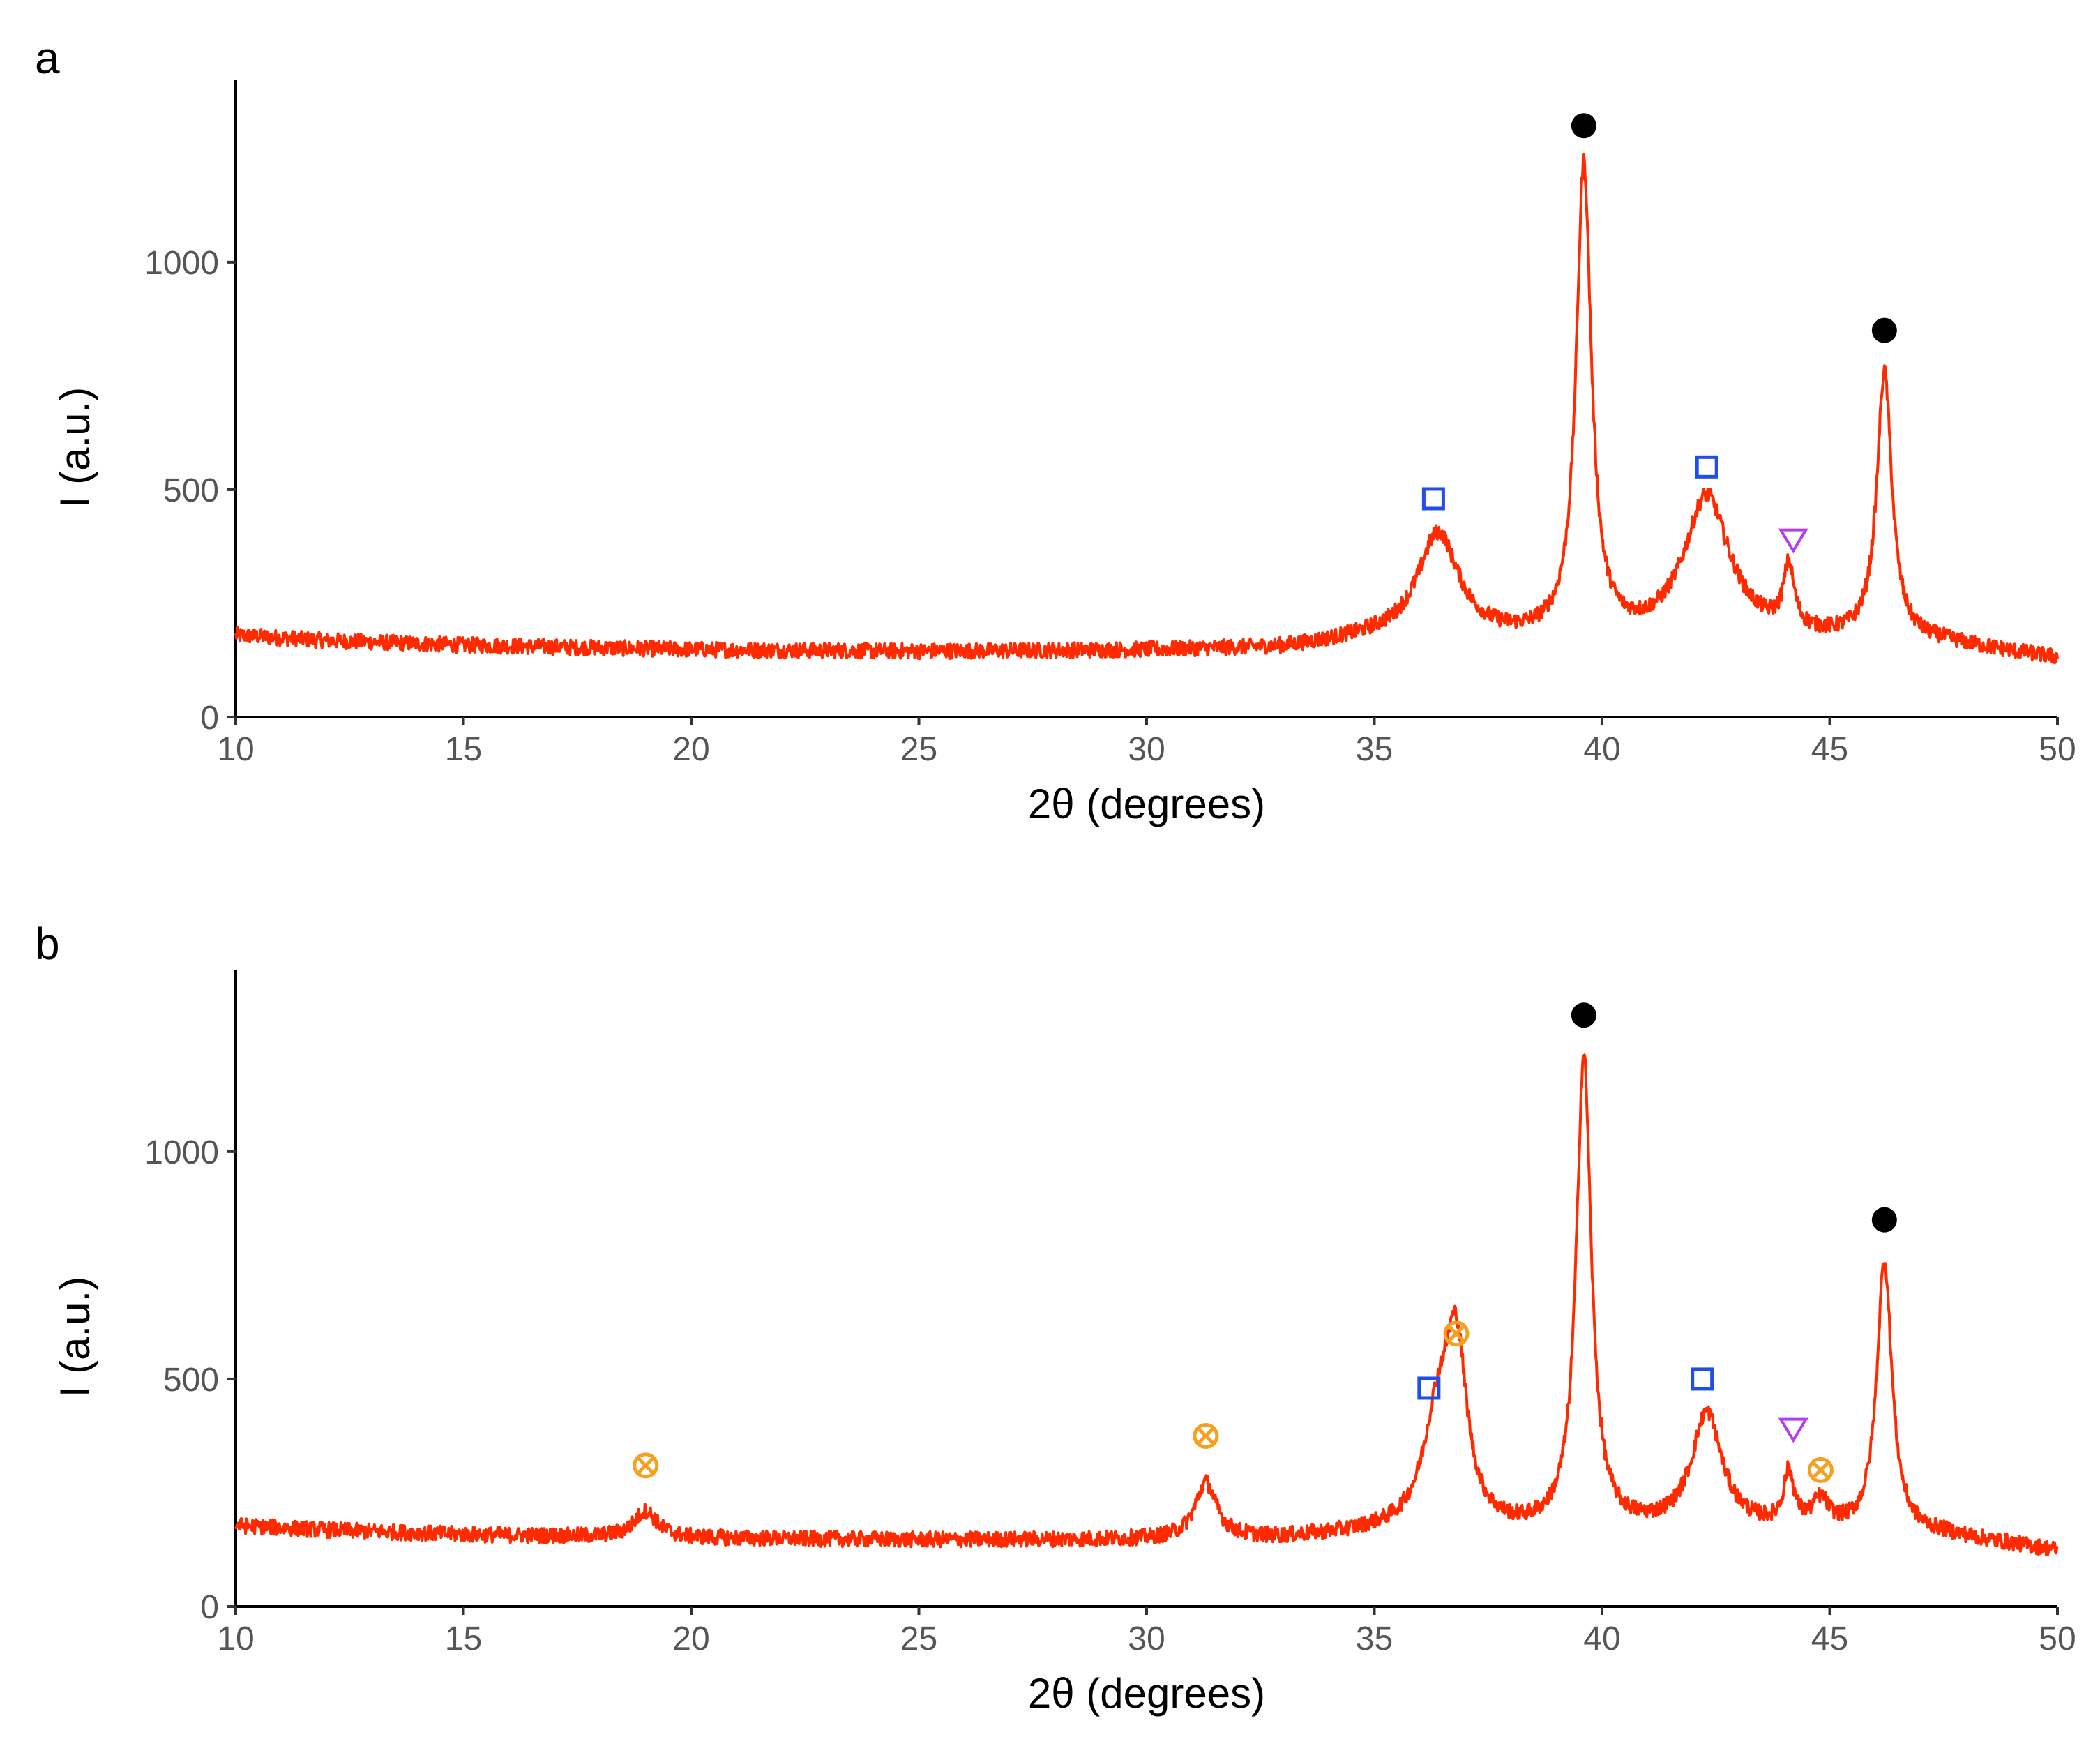  I want to click on panel-a-label: a, so click(48, 58).